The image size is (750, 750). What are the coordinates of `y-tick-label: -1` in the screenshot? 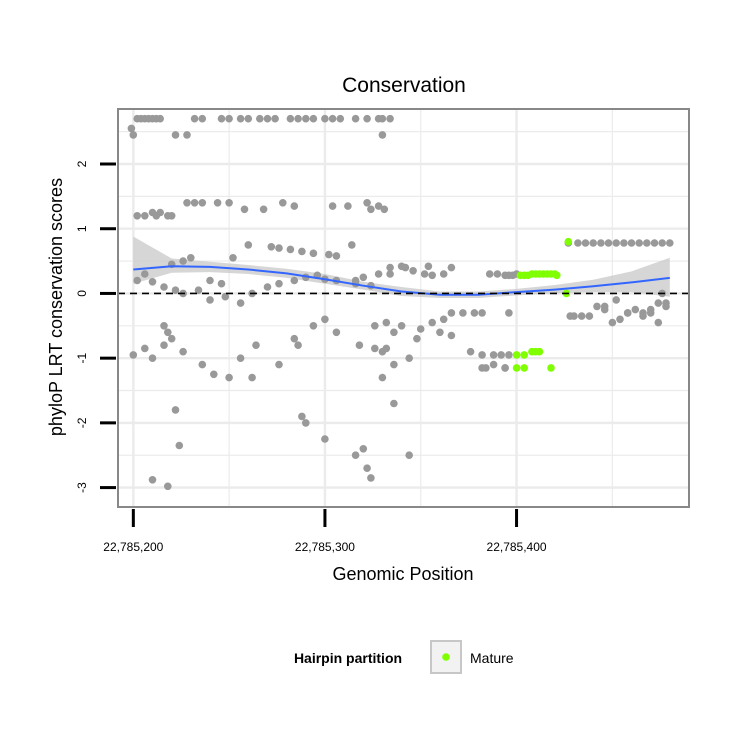 It's located at (82, 357).